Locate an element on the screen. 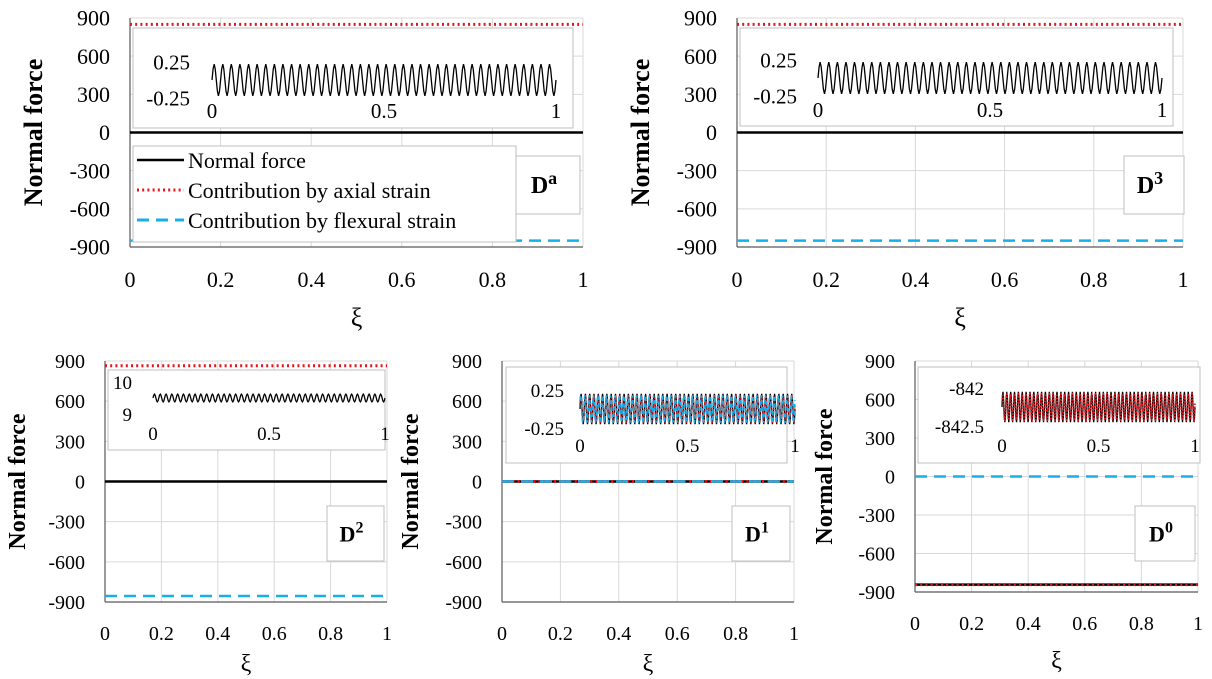 Image resolution: width=1212 pixels, height=679 pixels. inset-y-tick-label: 10 is located at coordinates (122, 383).